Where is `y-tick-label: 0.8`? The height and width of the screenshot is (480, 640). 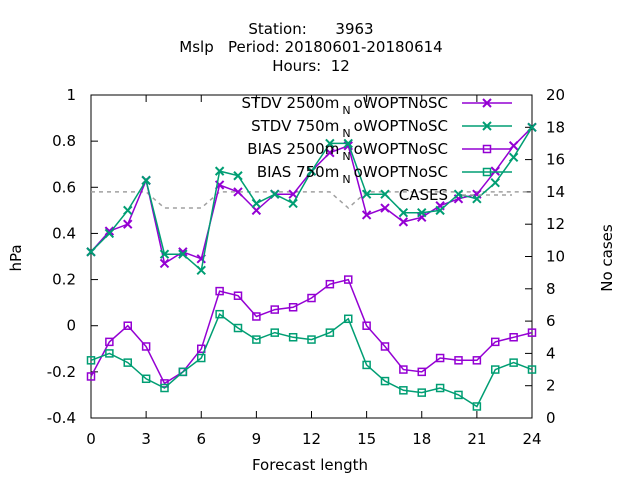
y-tick-label: 0.8 is located at coordinates (64, 141).